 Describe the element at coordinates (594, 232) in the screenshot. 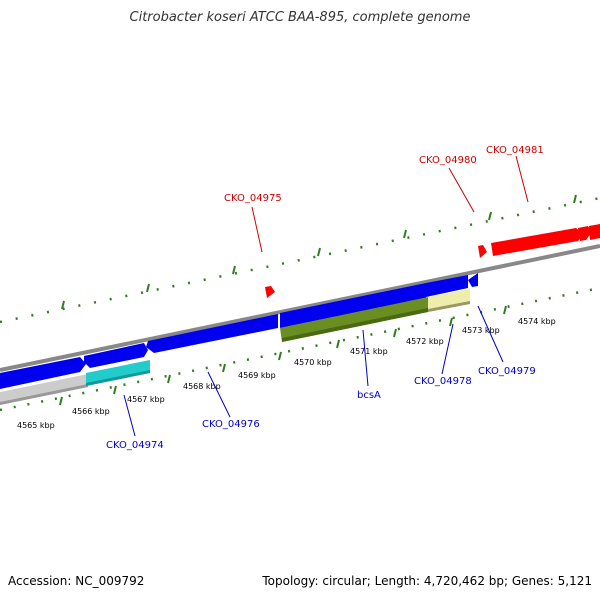

I see `gene-forward-edge-arrow` at that location.